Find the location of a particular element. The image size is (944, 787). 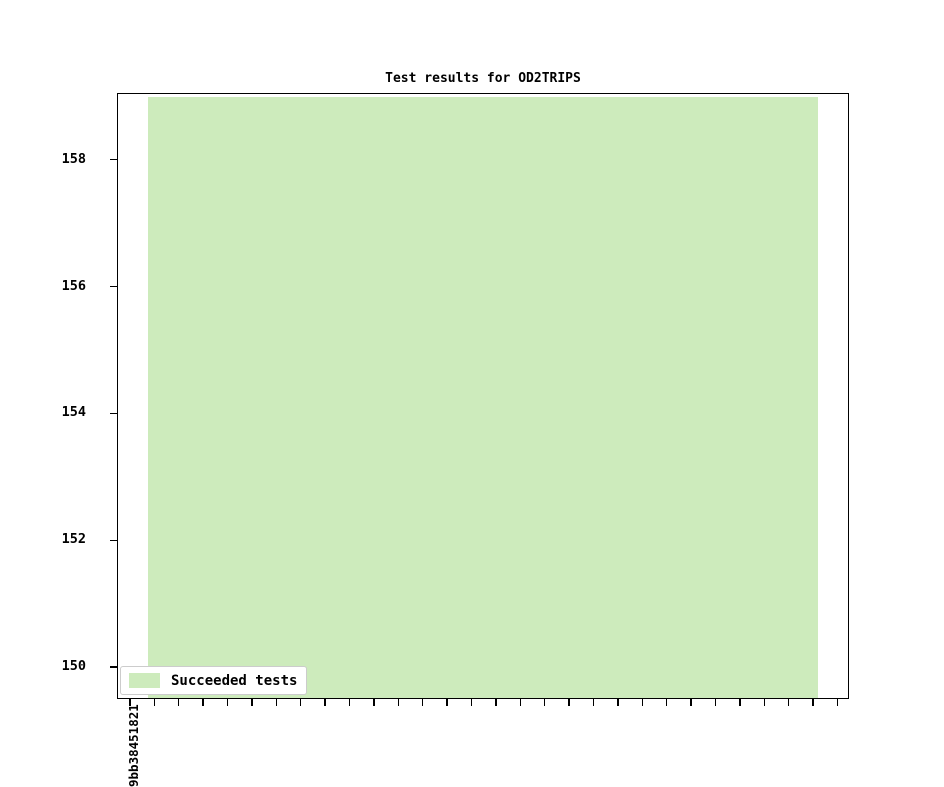

chart-legend: Succeeded tests is located at coordinates (214, 680).